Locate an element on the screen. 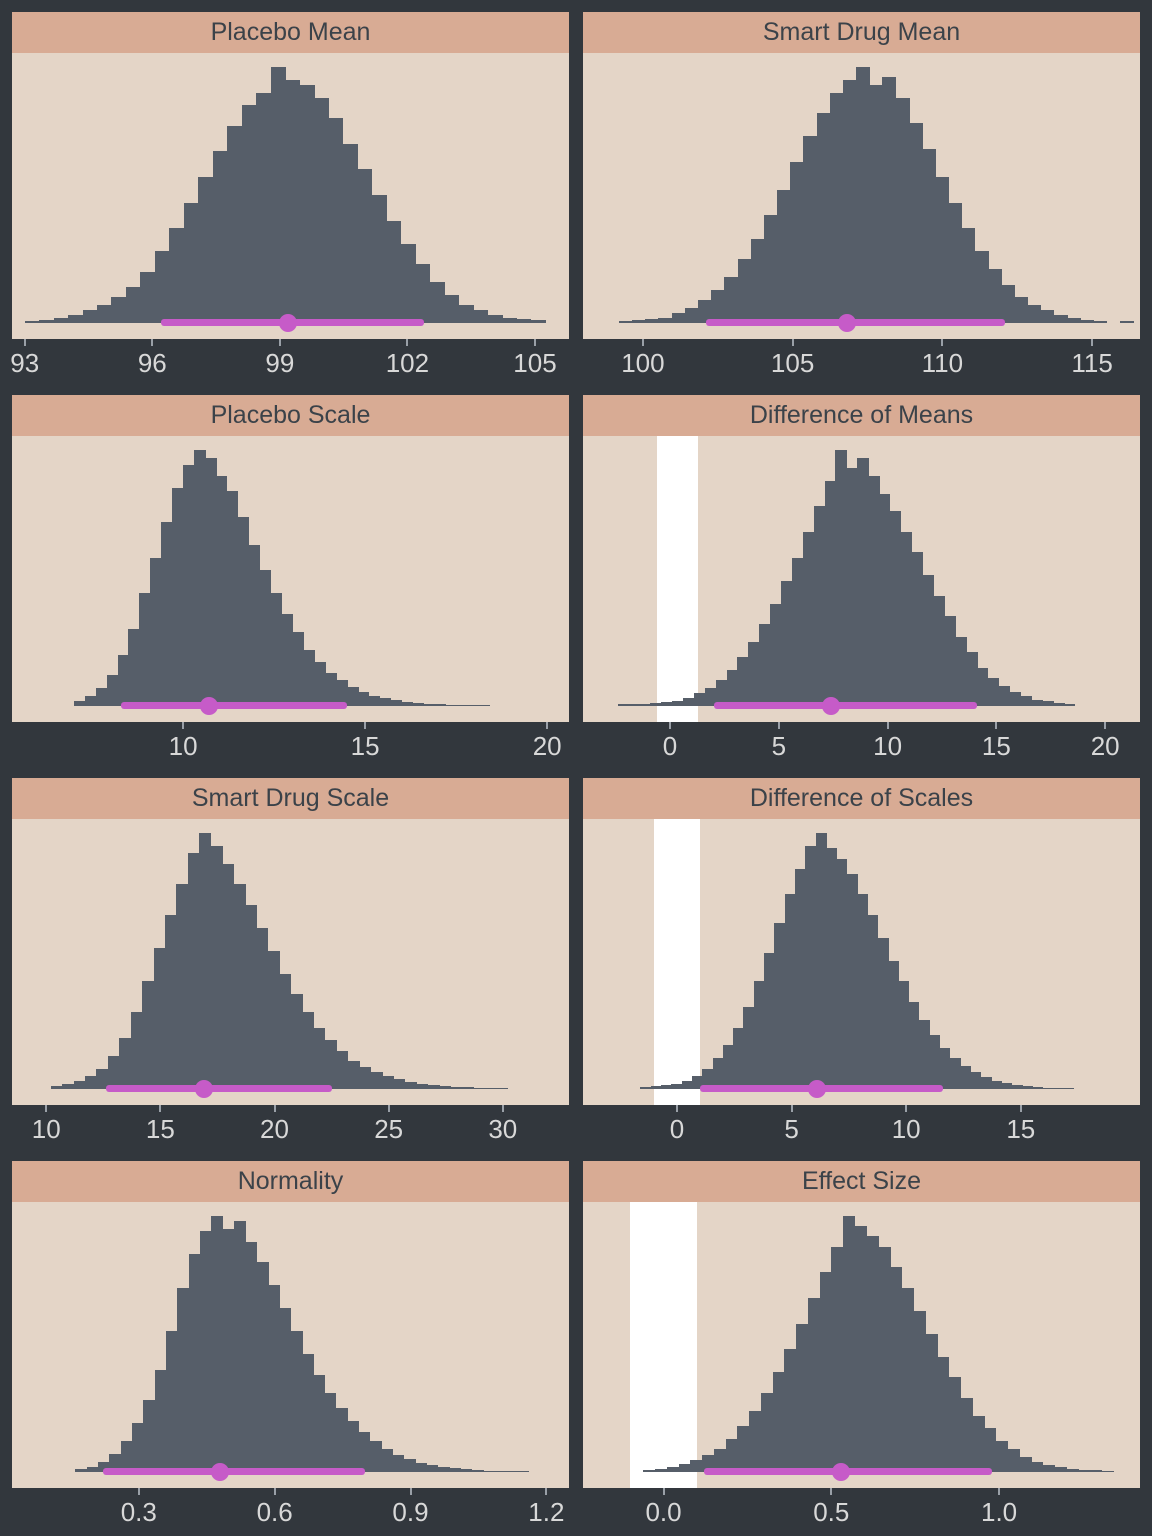 Image resolution: width=1152 pixels, height=1536 pixels. panel-title: Normality is located at coordinates (290, 1181).